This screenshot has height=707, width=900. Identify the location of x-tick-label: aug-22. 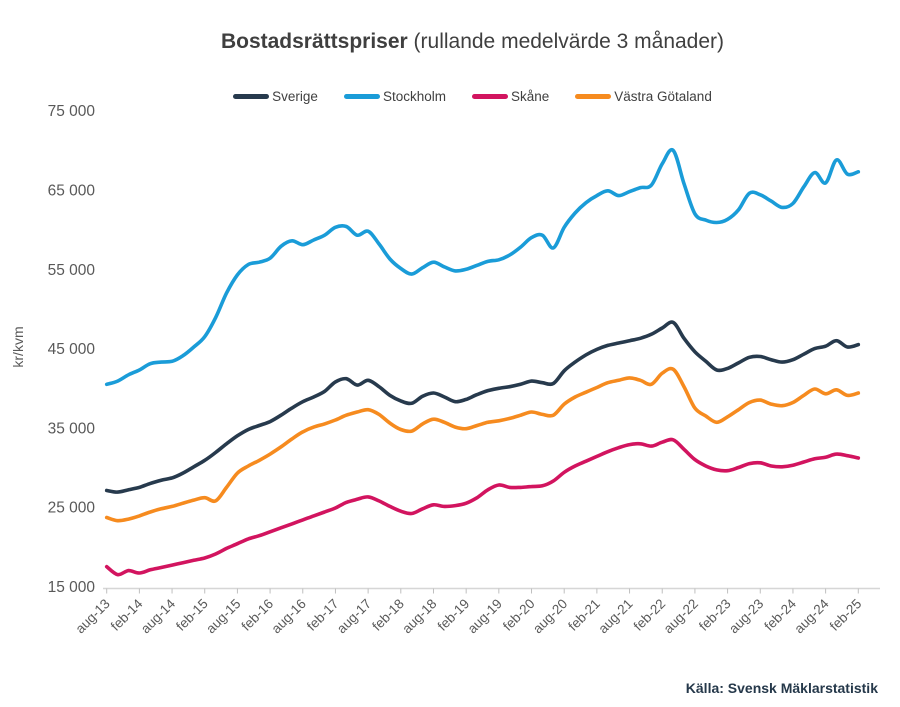
(681, 616).